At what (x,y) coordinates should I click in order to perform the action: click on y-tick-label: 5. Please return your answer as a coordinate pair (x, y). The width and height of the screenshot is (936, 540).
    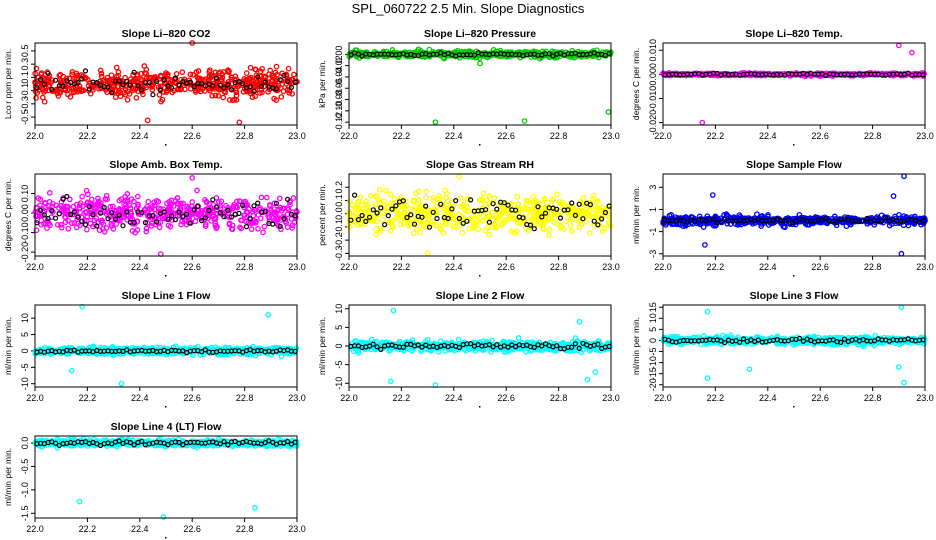
    Looking at the image, I should click on (339, 327).